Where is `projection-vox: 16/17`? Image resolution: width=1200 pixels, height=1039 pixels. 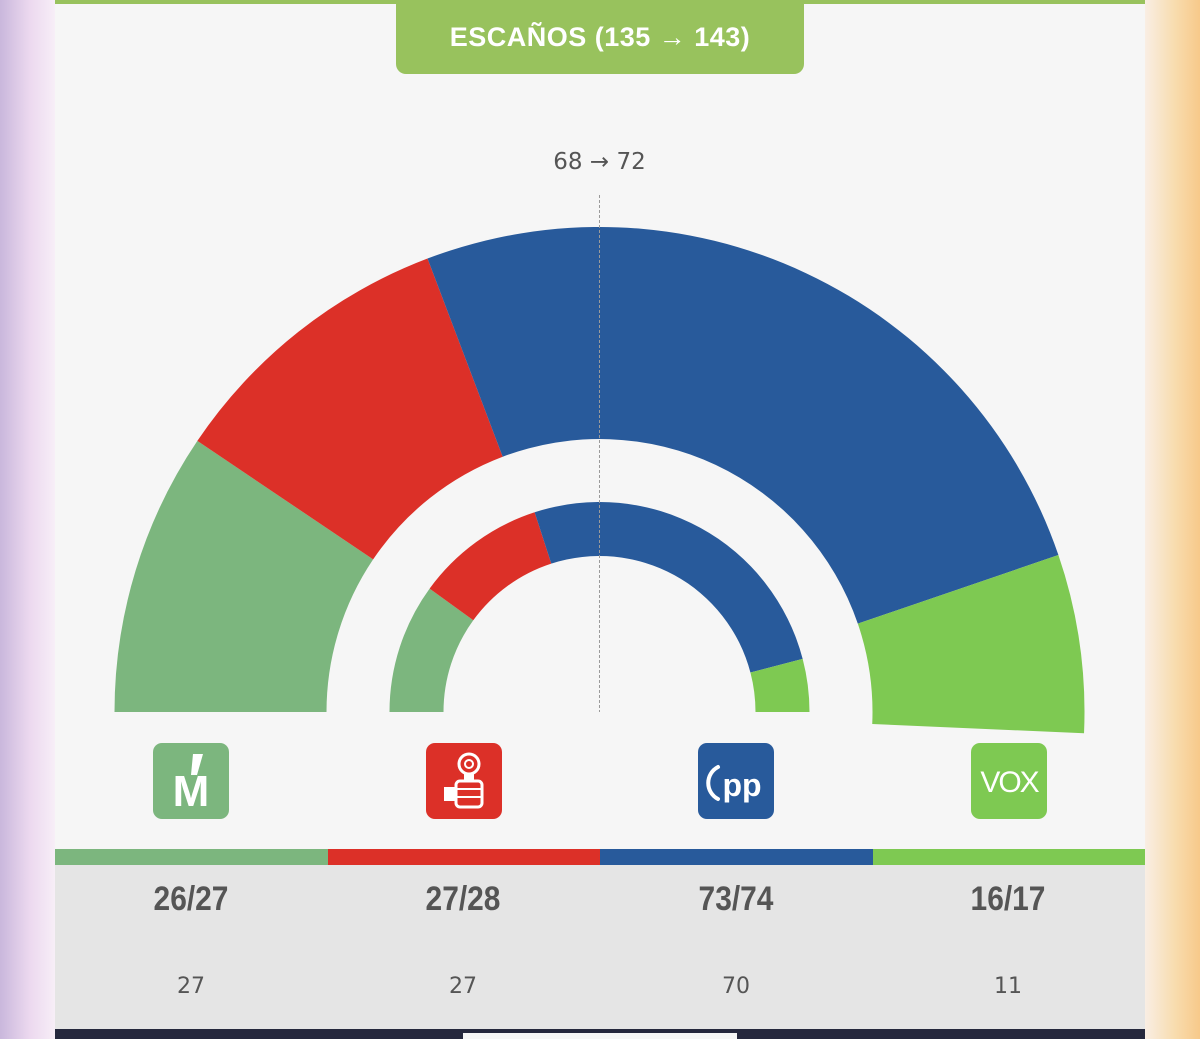 projection-vox: 16/17 is located at coordinates (1008, 899).